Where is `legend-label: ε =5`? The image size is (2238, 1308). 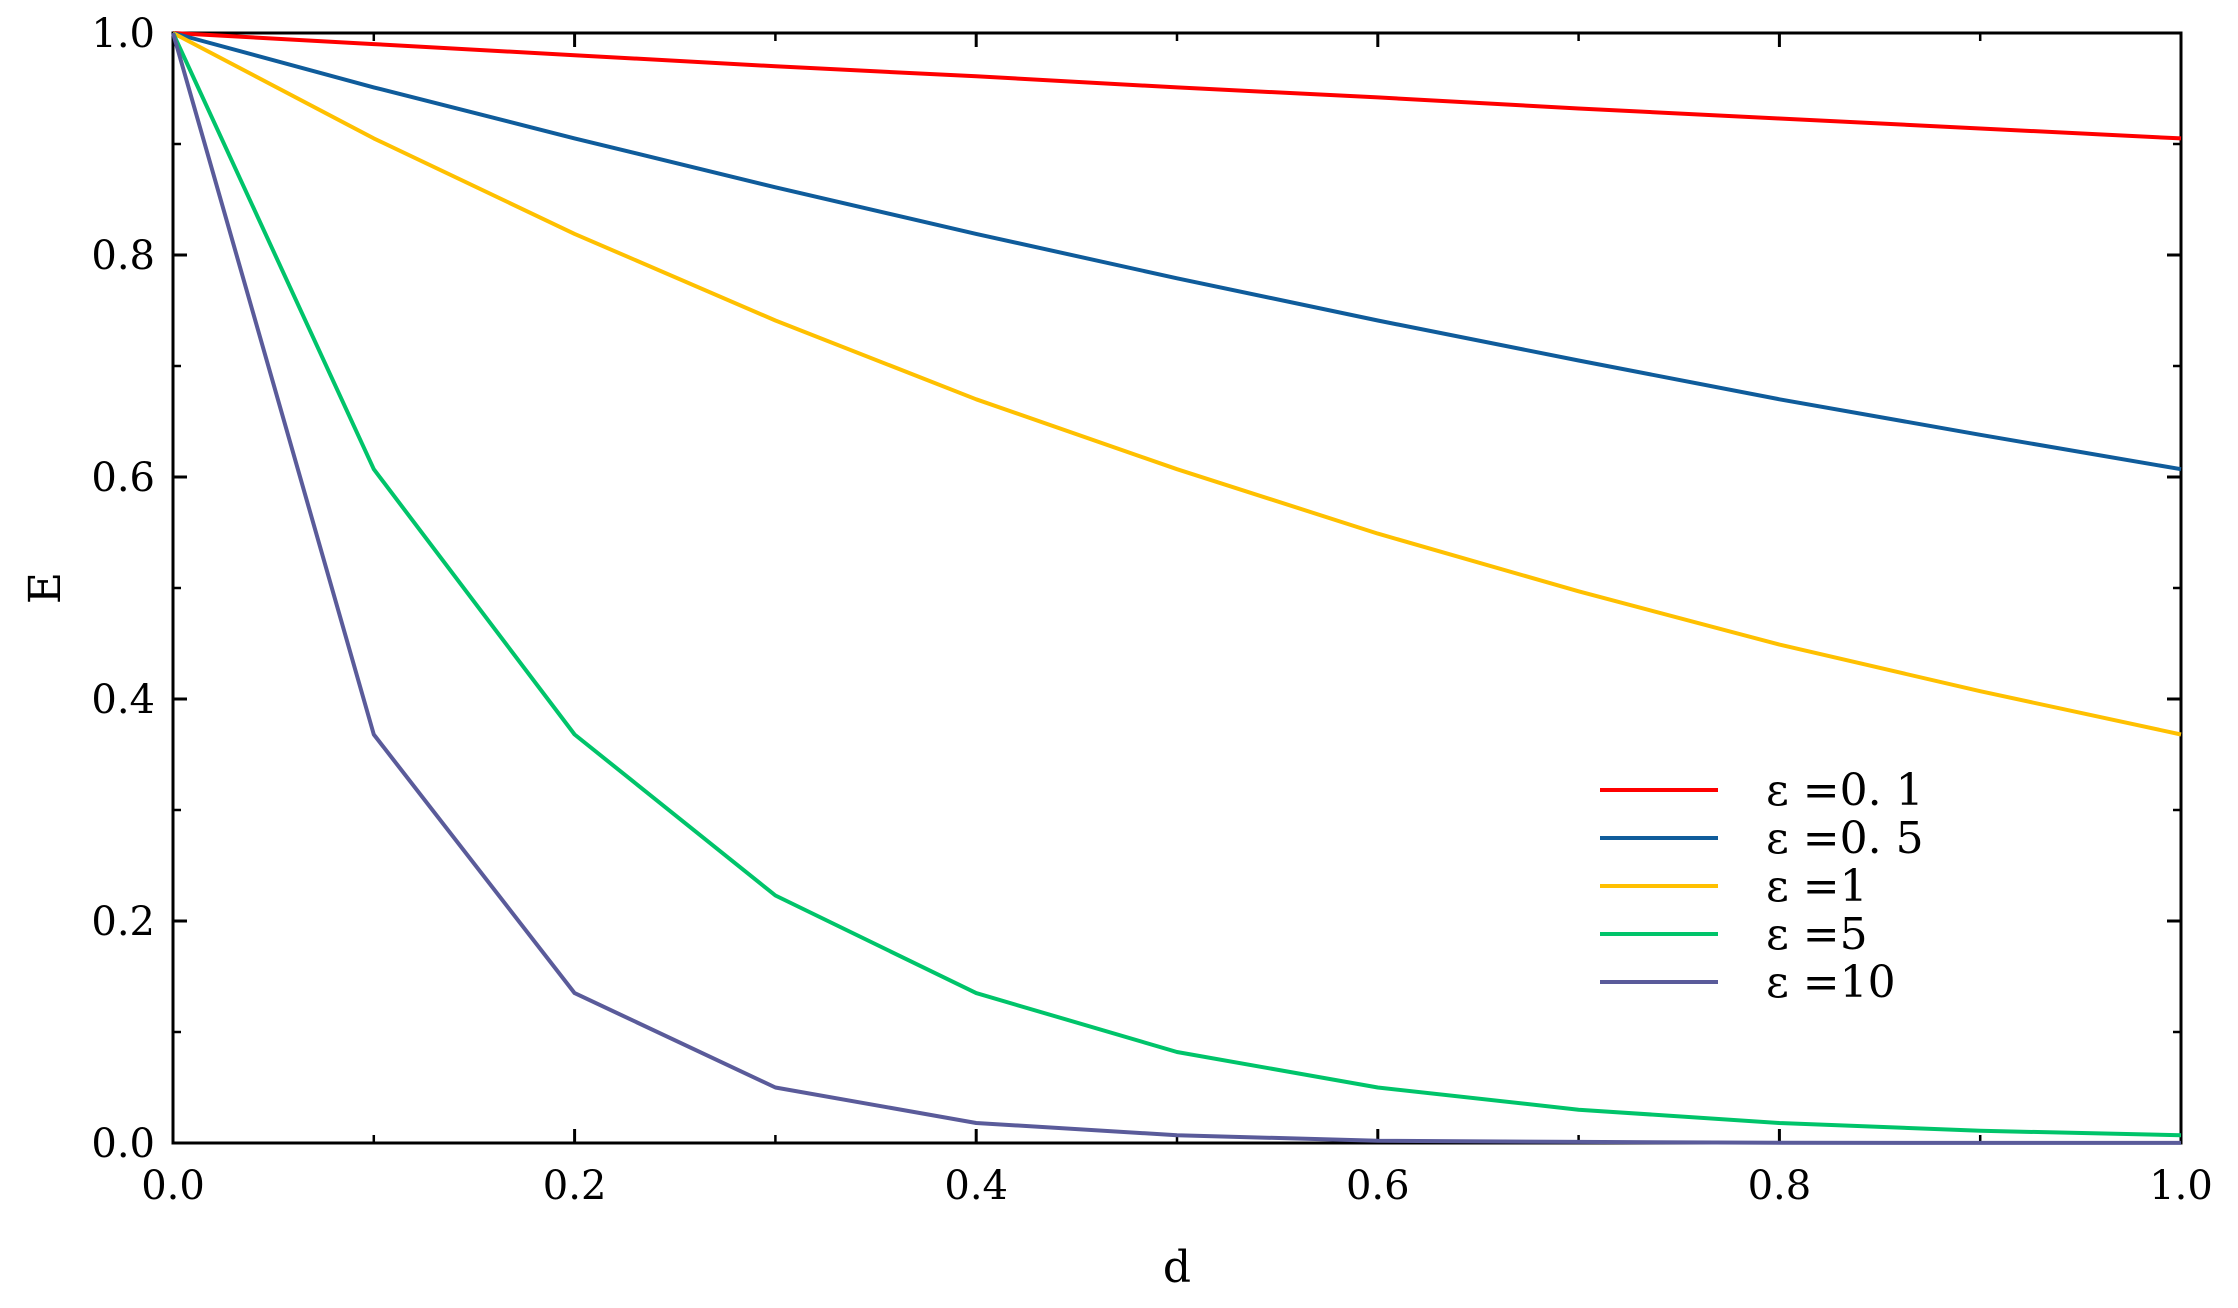 legend-label: ε =5 is located at coordinates (1817, 934).